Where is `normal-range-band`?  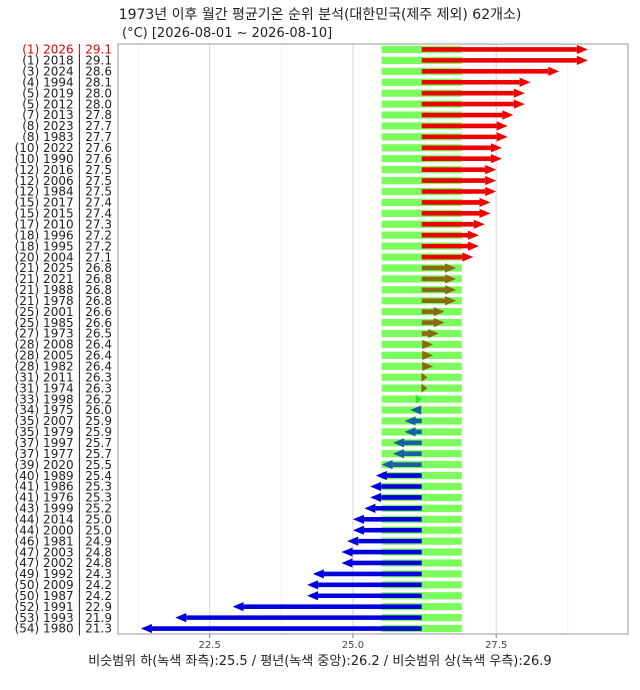
normal-range-band is located at coordinates (421, 339).